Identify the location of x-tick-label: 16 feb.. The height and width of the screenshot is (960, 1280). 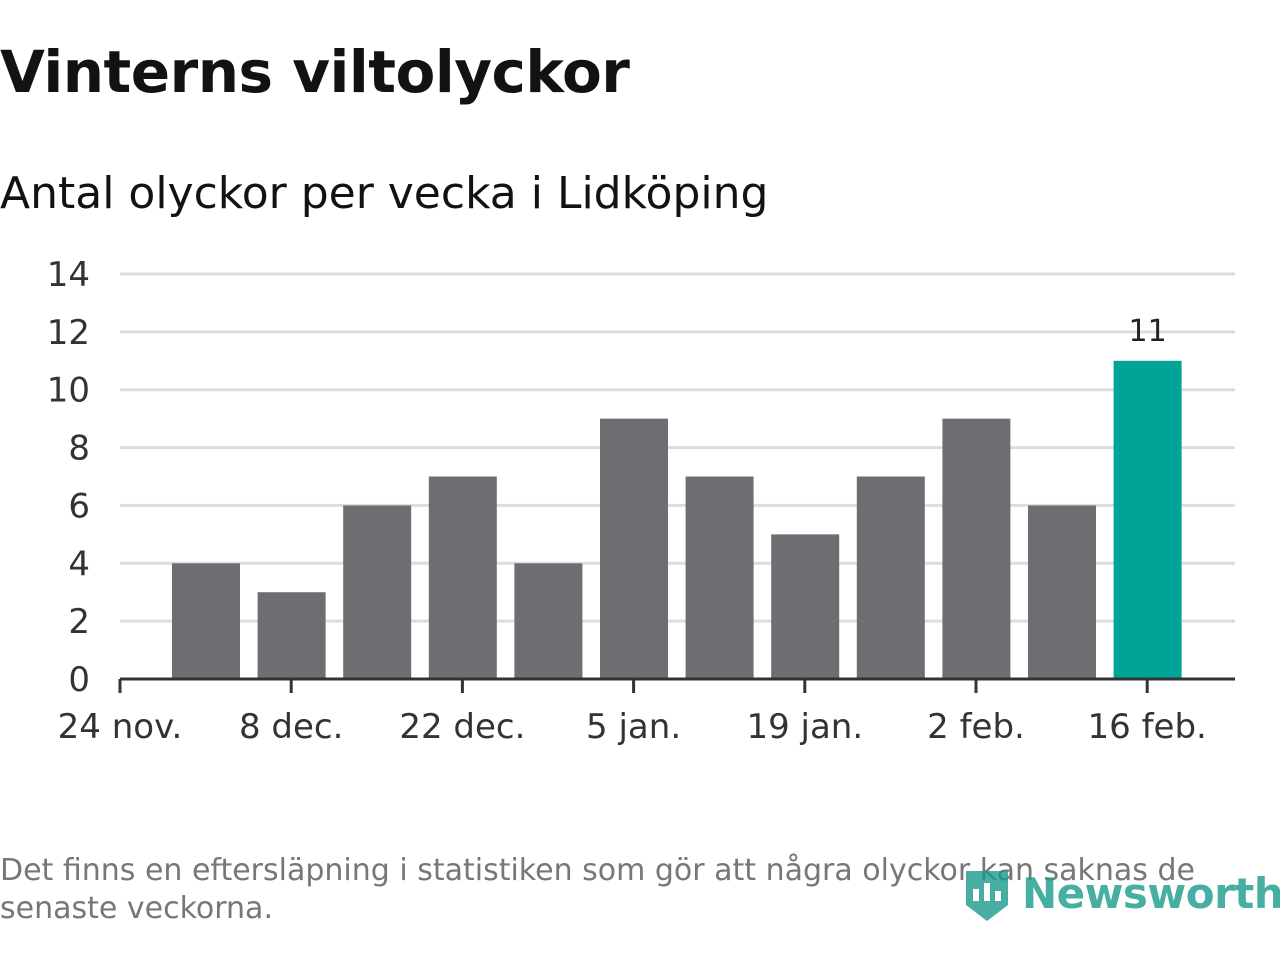
(1147, 727).